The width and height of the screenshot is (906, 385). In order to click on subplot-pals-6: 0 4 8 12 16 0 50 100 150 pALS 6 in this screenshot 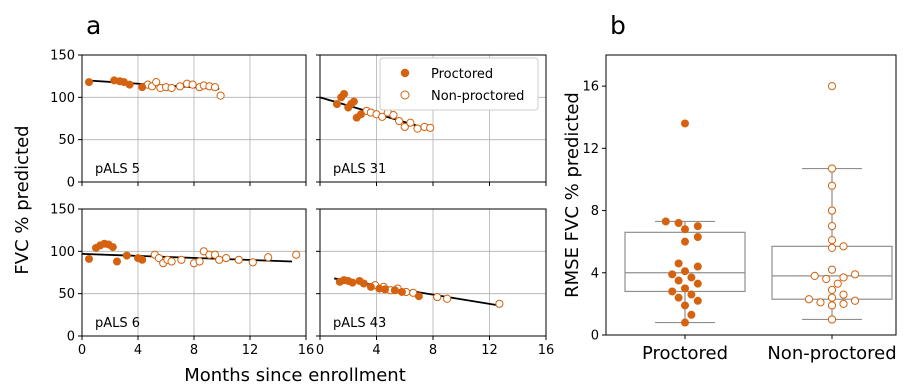, I will do `click(182, 281)`.